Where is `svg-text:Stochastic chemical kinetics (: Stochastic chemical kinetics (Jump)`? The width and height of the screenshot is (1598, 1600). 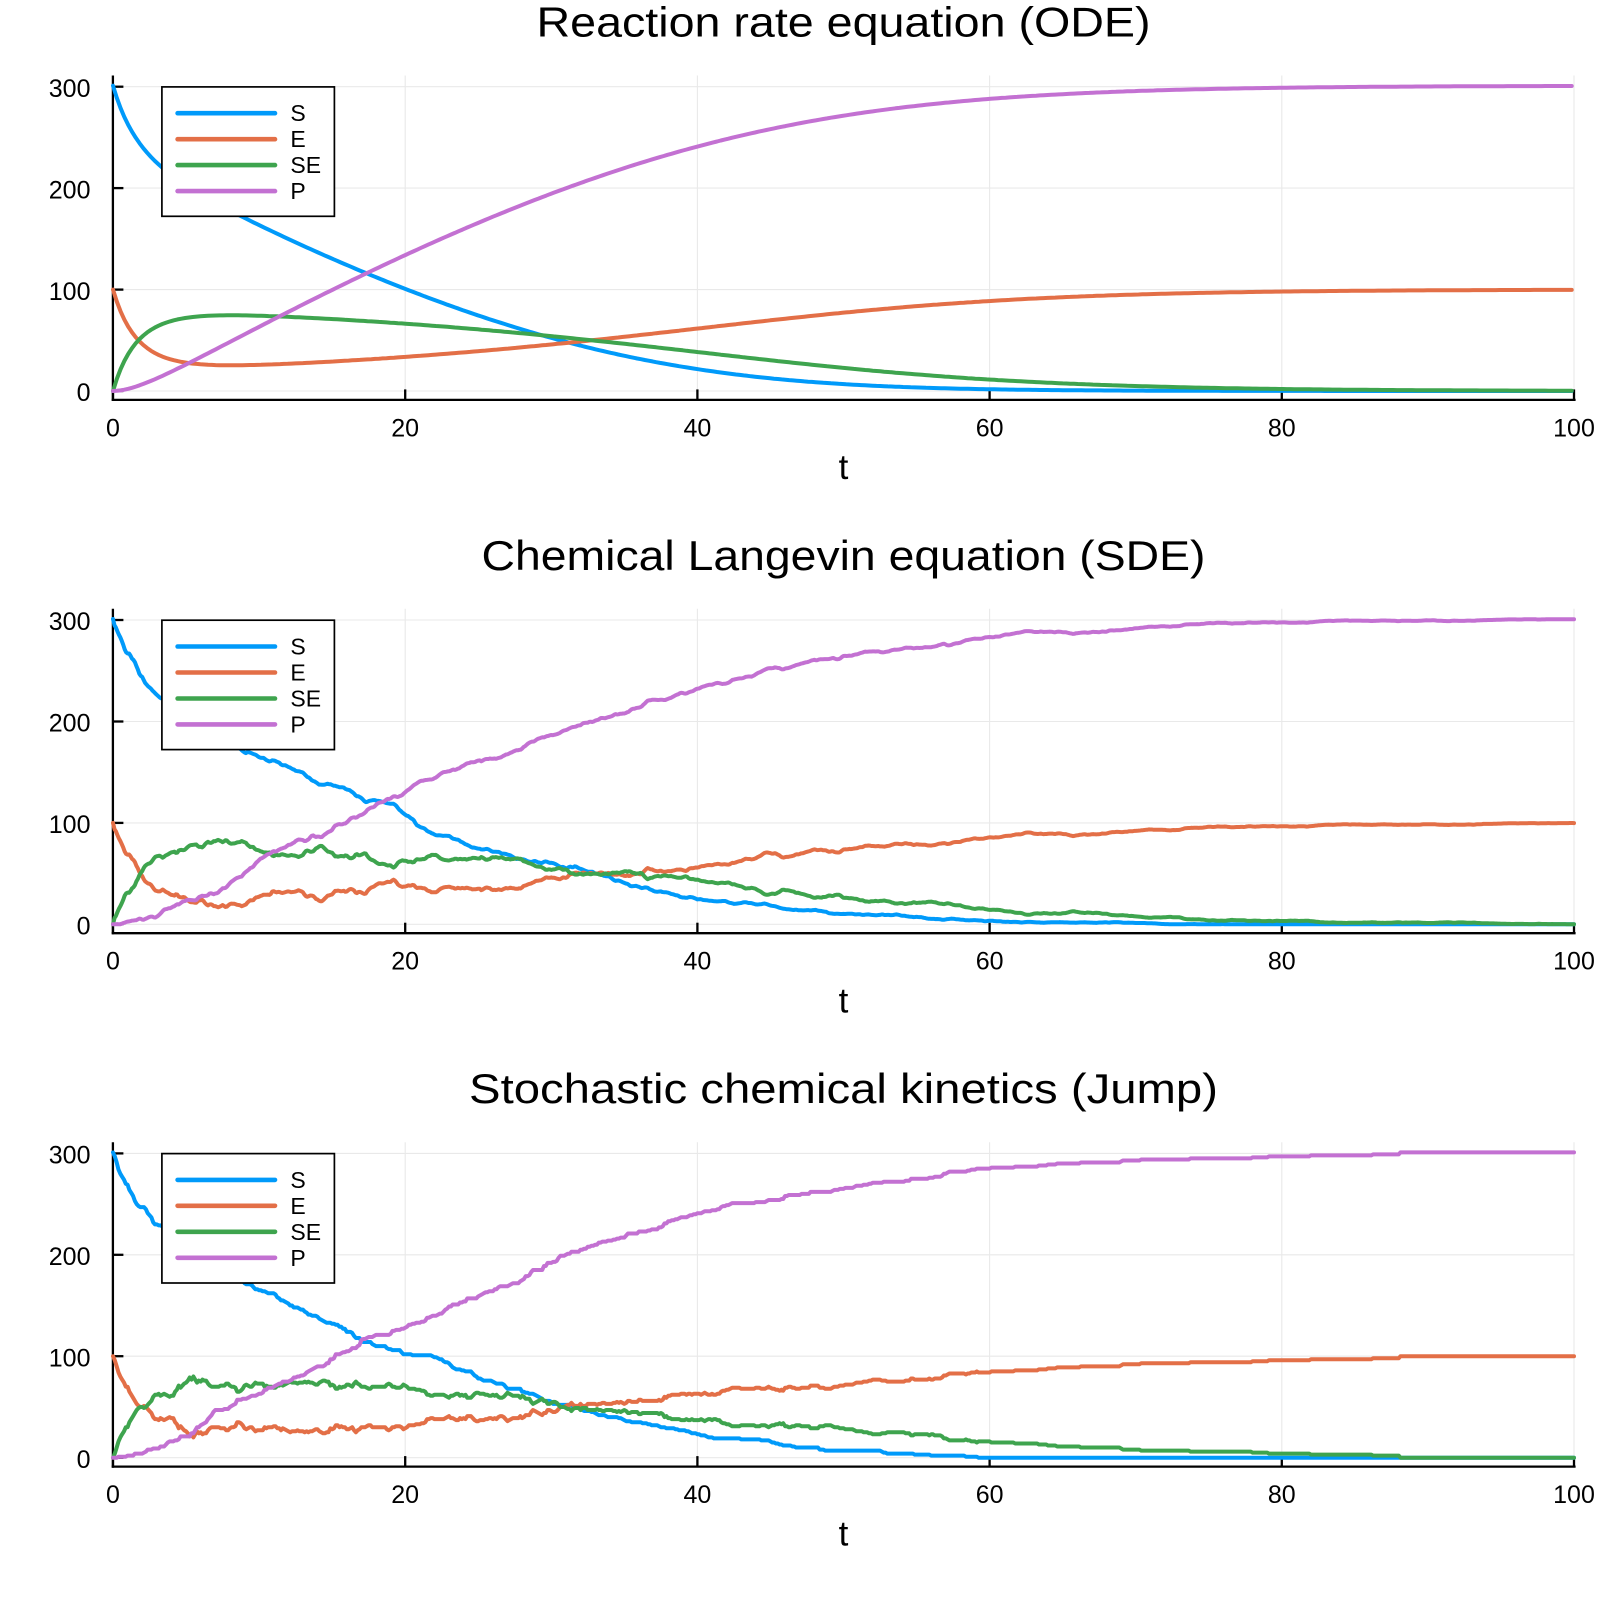
svg-text:Stochastic chemical kinetics (: Stochastic chemical kinetics (Jump) is located at coordinates (843, 1090).